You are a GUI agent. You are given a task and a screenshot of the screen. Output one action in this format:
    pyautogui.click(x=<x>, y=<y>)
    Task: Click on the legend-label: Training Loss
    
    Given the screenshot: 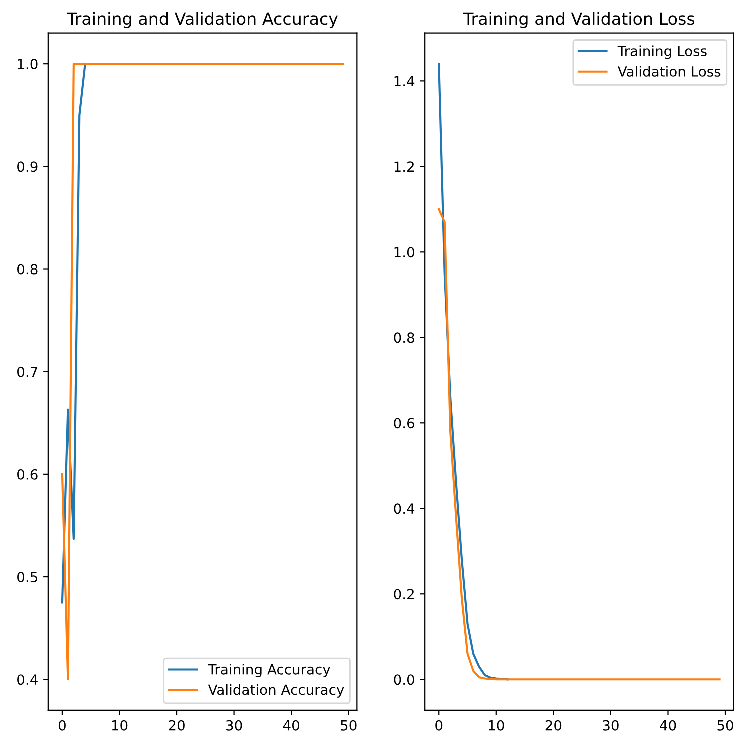 What is the action you would take?
    pyautogui.click(x=662, y=53)
    